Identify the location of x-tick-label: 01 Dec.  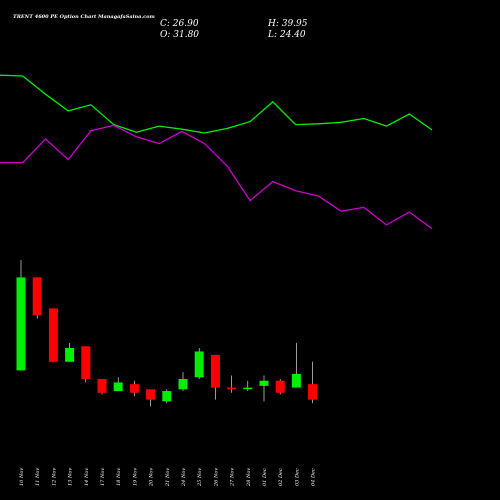
(265, 477).